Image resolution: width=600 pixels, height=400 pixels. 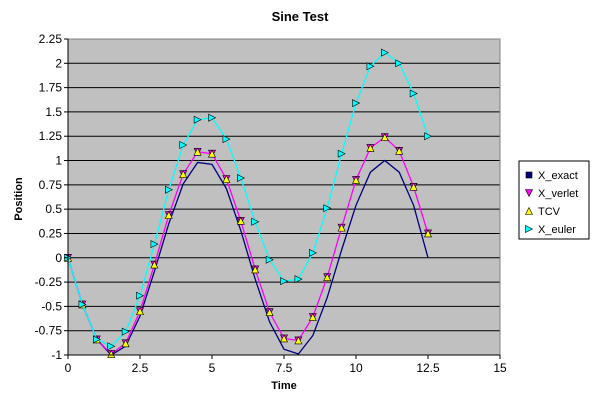 What do you see at coordinates (140, 368) in the screenshot?
I see `x-tick-label: 2.5` at bounding box center [140, 368].